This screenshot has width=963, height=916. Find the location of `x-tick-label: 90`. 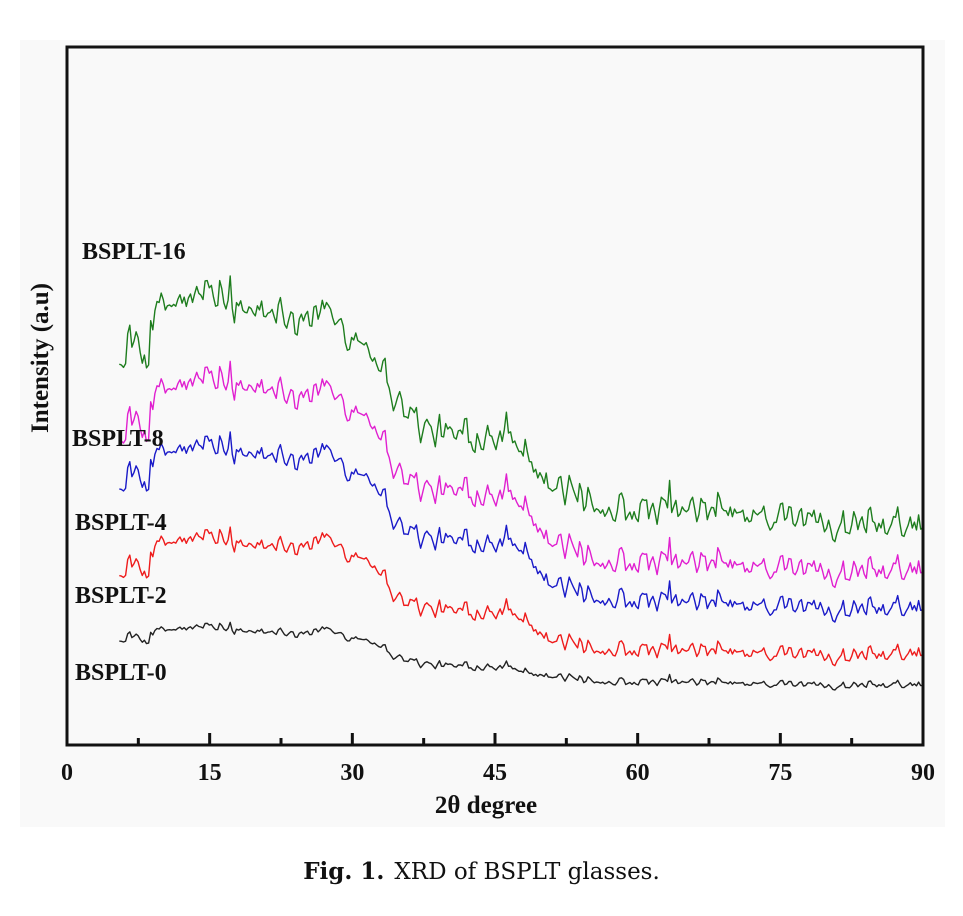

x-tick-label: 90 is located at coordinates (923, 773).